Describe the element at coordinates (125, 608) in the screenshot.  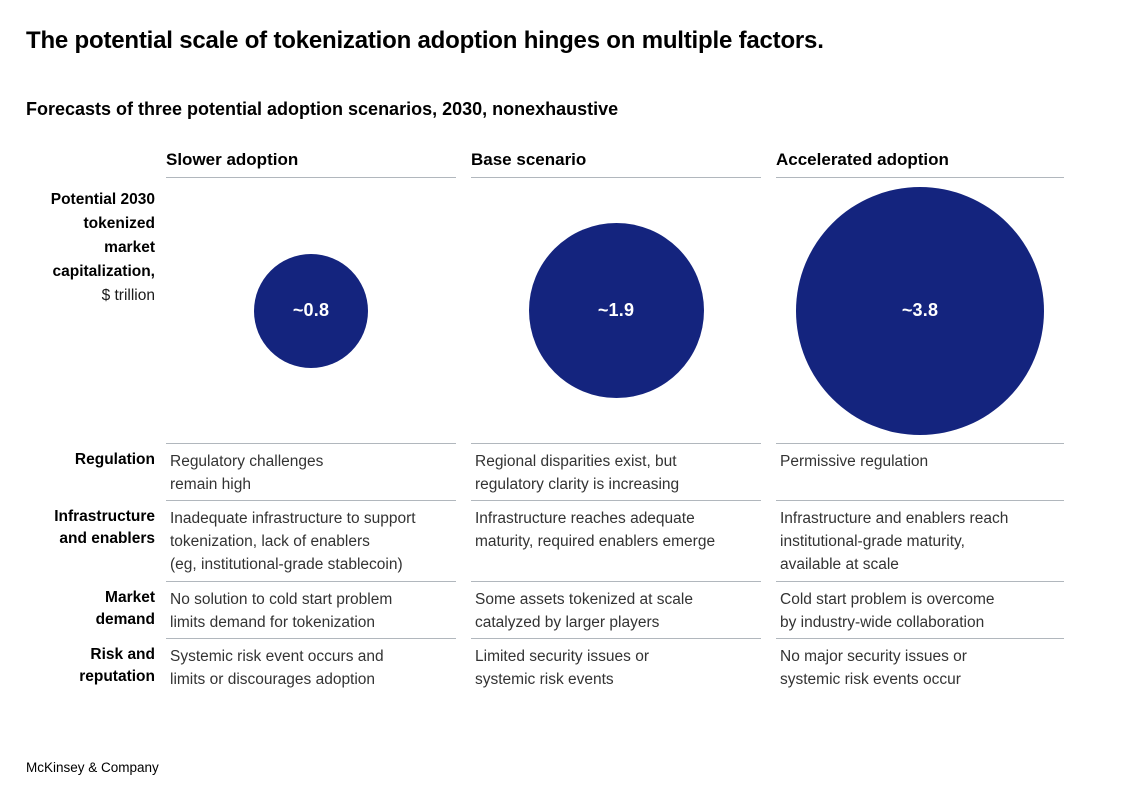
I see `row-label-market-demand: Market demand` at that location.